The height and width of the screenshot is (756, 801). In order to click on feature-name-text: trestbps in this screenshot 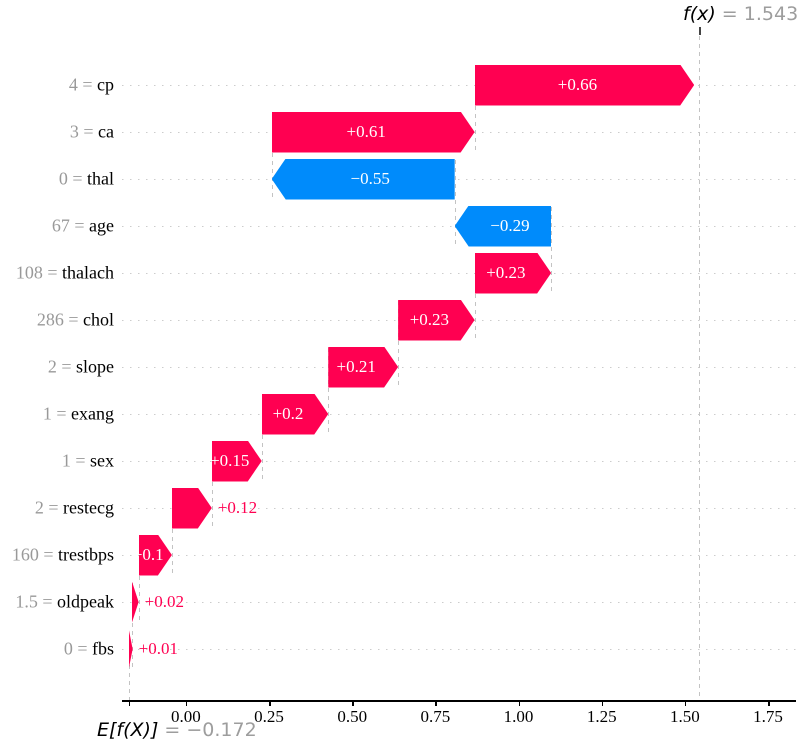, I will do `click(86, 554)`.